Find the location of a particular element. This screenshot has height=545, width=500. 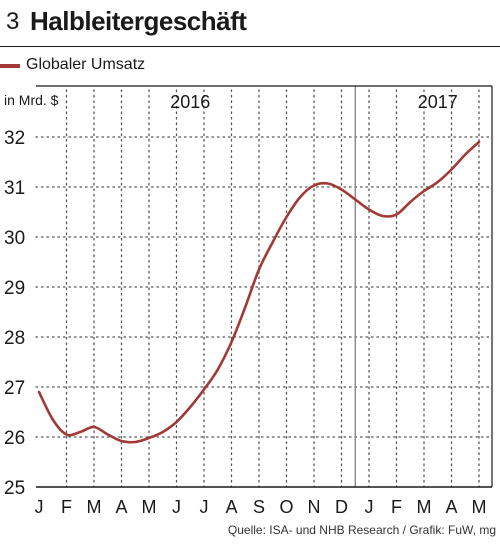

year-label: 2016 is located at coordinates (190, 102).